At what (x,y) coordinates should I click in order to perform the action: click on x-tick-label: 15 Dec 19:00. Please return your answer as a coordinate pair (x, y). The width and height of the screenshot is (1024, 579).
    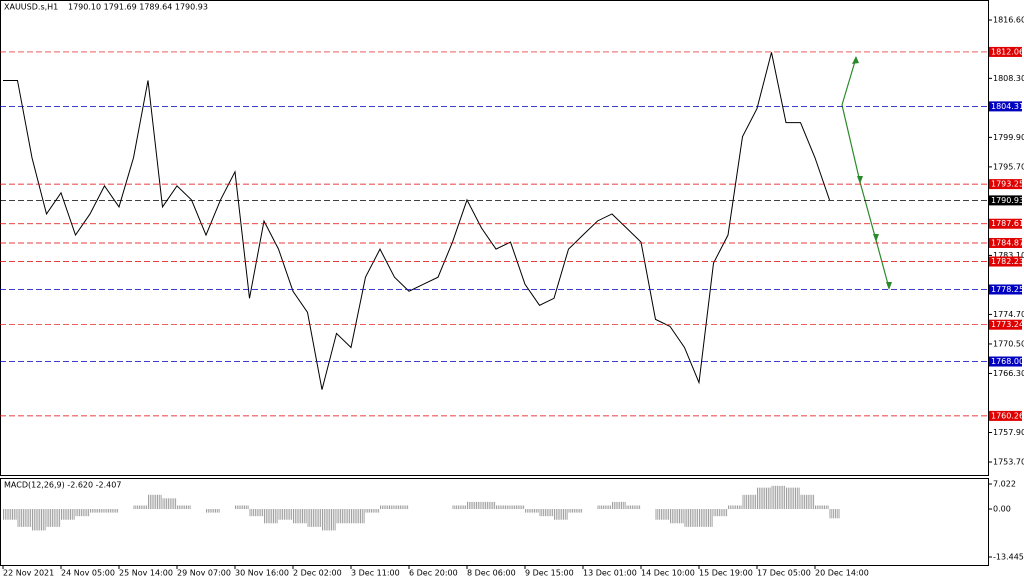
    Looking at the image, I should click on (726, 573).